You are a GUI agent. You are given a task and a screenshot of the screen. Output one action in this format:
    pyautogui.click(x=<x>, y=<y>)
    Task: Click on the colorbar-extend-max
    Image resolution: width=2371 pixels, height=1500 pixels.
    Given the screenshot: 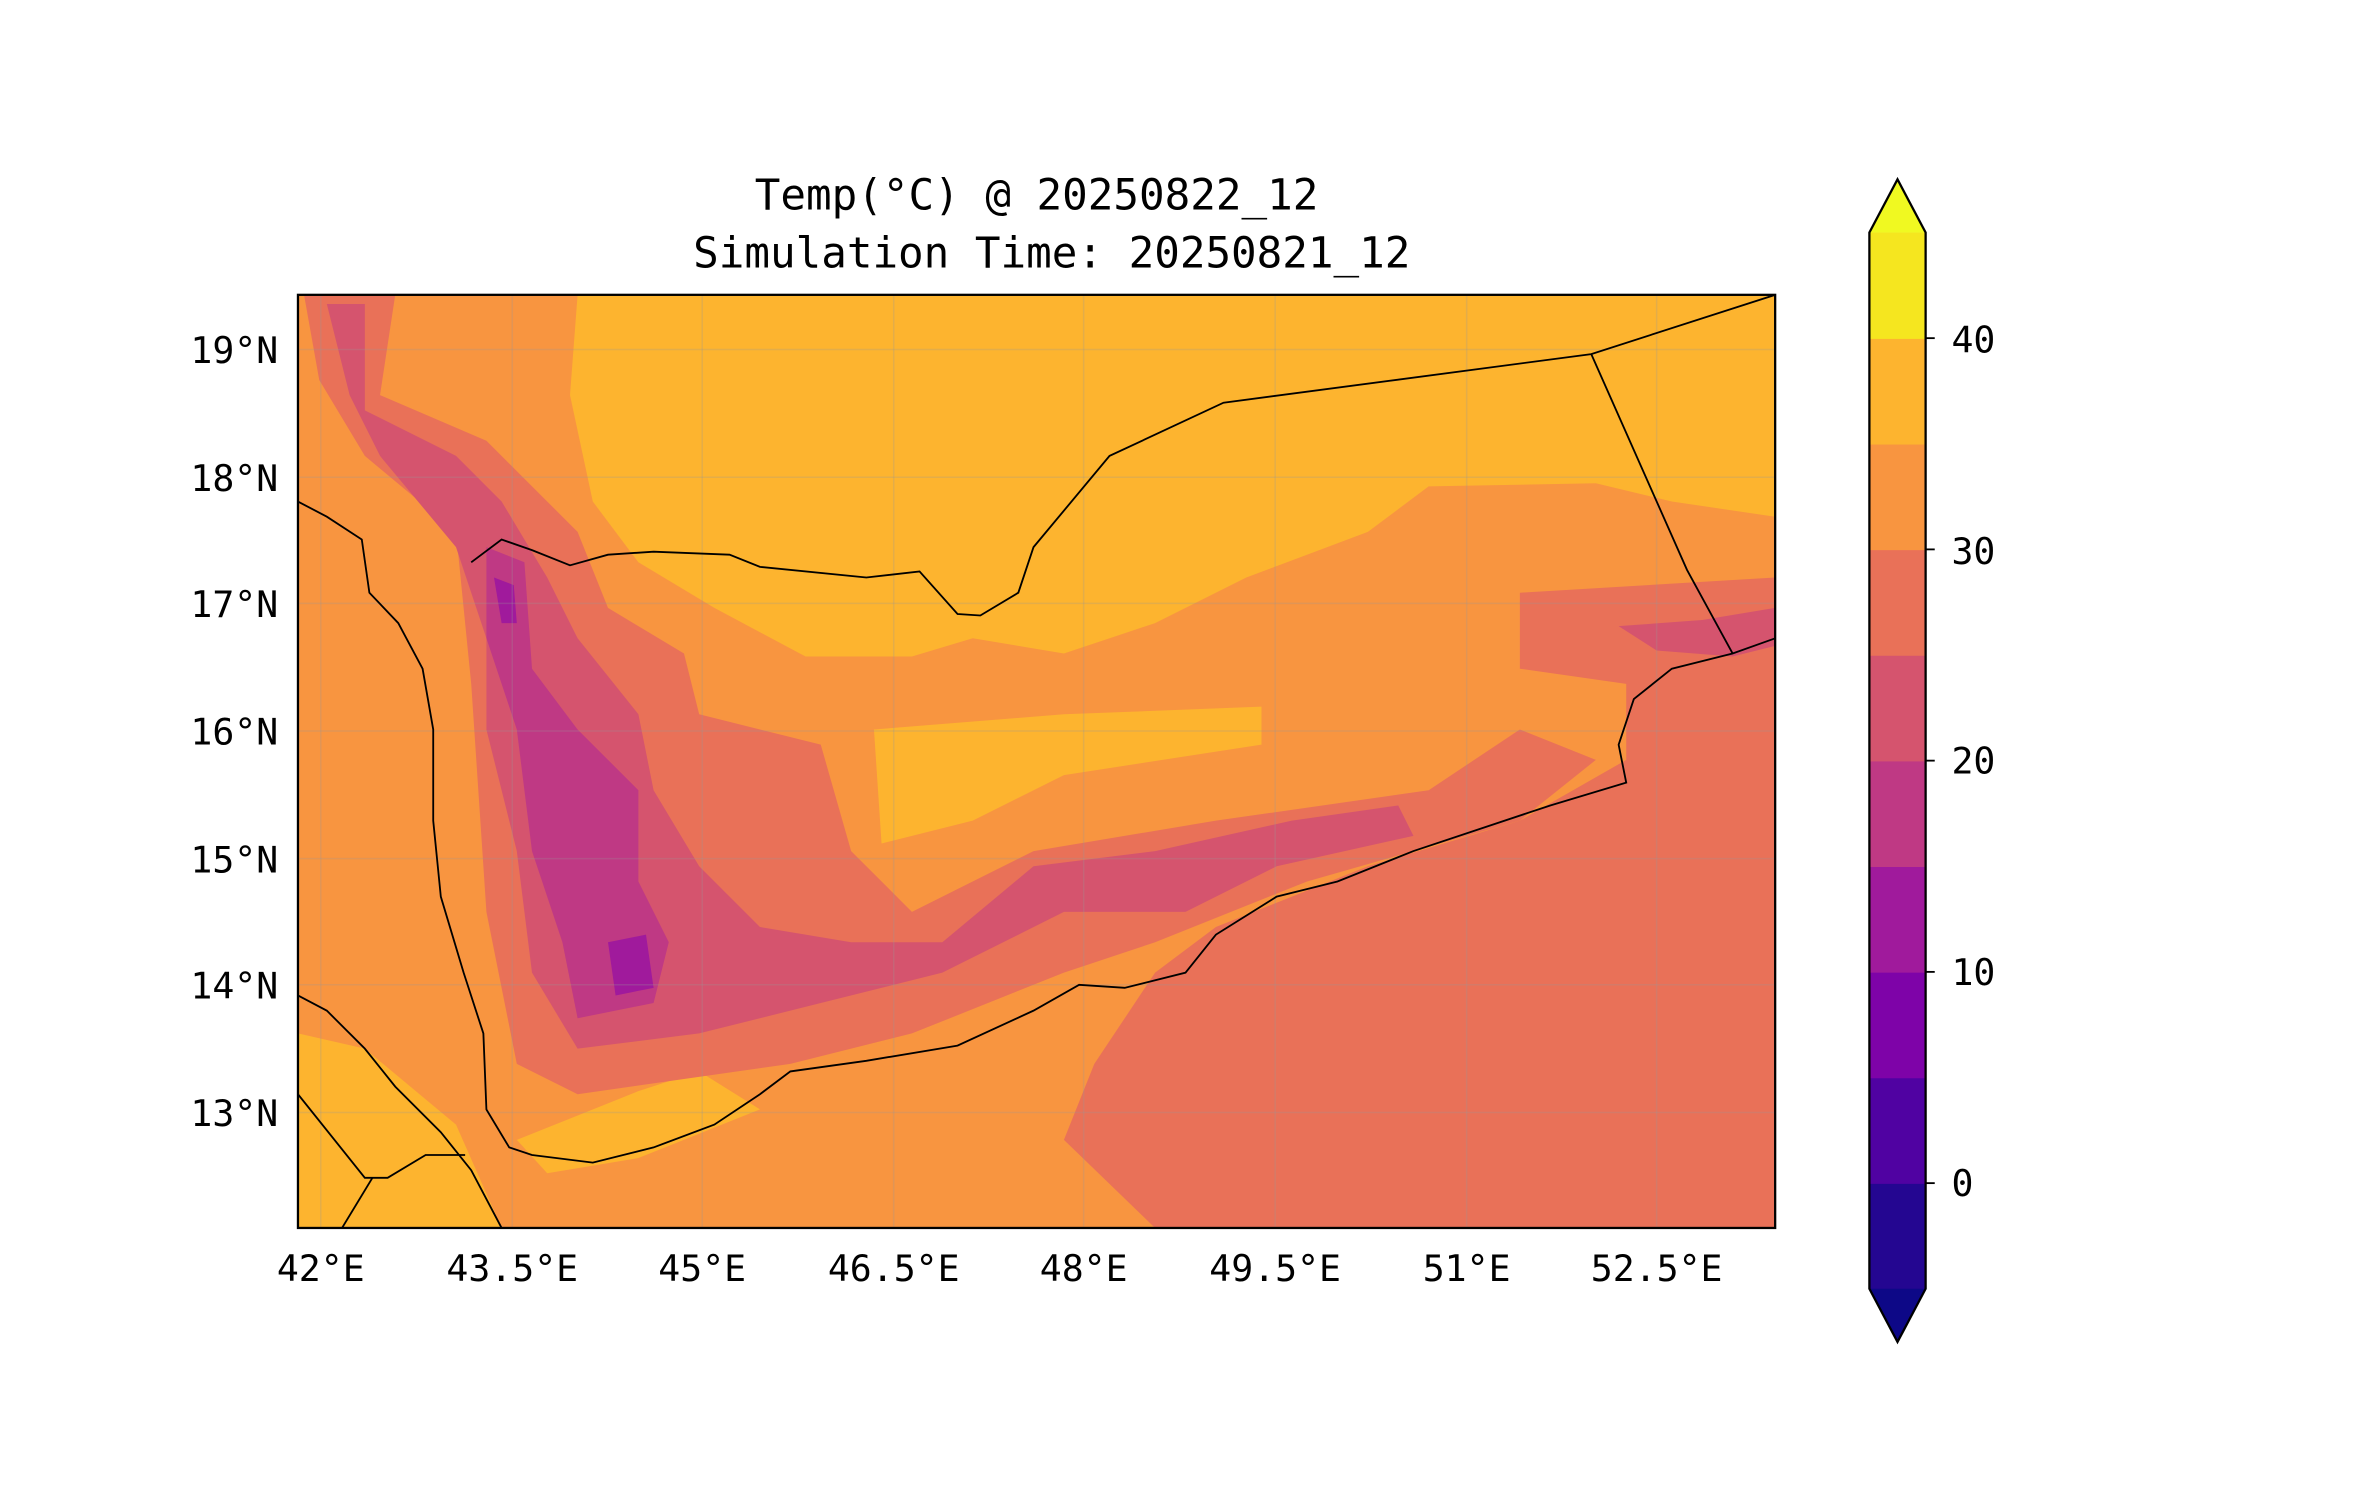 What is the action you would take?
    pyautogui.click(x=1897, y=206)
    